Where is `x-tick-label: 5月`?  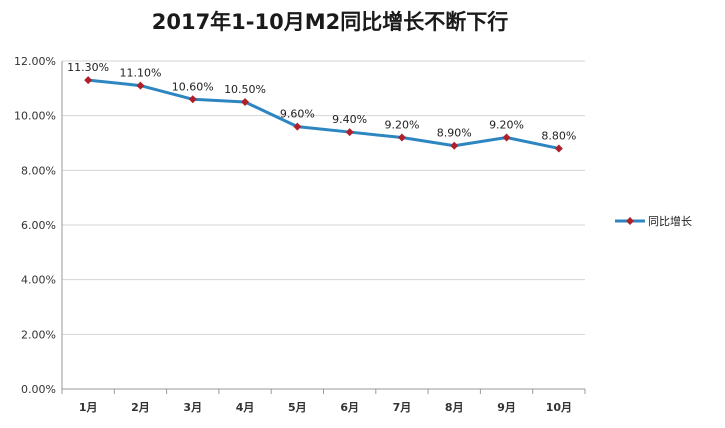
x-tick-label: 5月 is located at coordinates (297, 407).